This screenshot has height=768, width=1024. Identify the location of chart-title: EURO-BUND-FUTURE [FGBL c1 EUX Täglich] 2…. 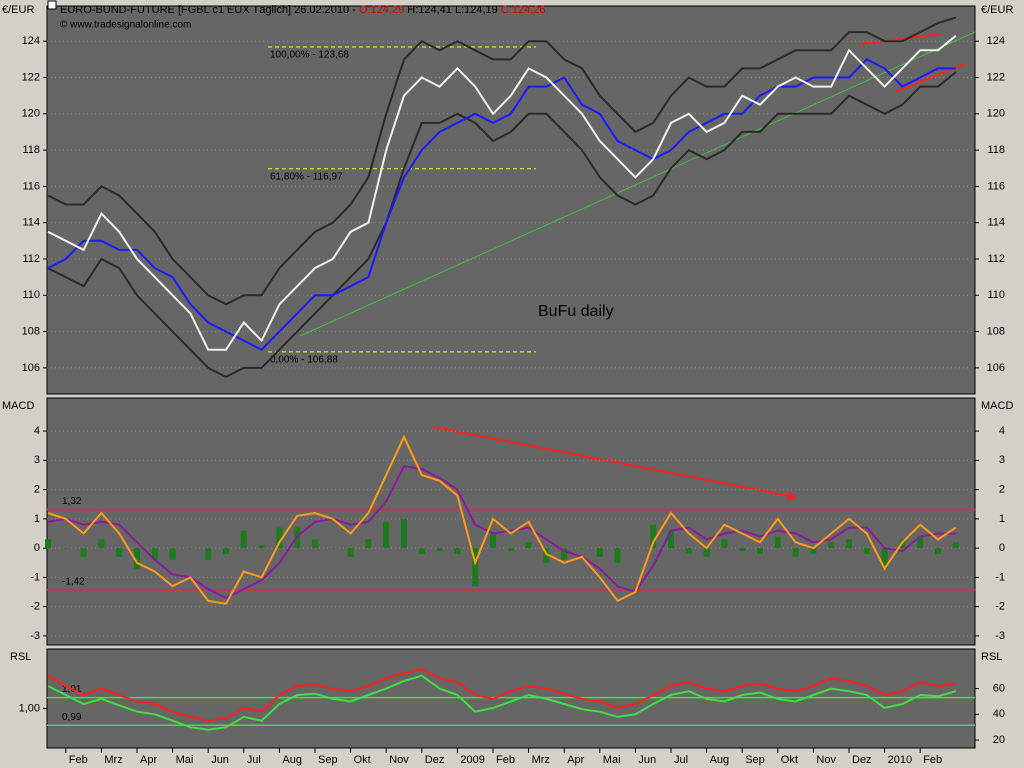
(303, 10).